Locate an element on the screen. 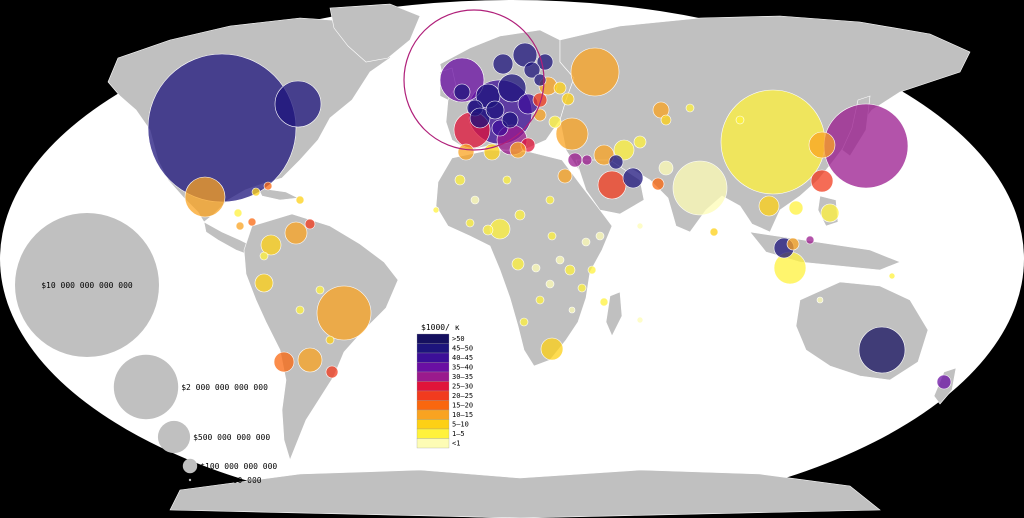 The height and width of the screenshot is (518, 1024). landmass-caribbean is located at coordinates (278, 194).